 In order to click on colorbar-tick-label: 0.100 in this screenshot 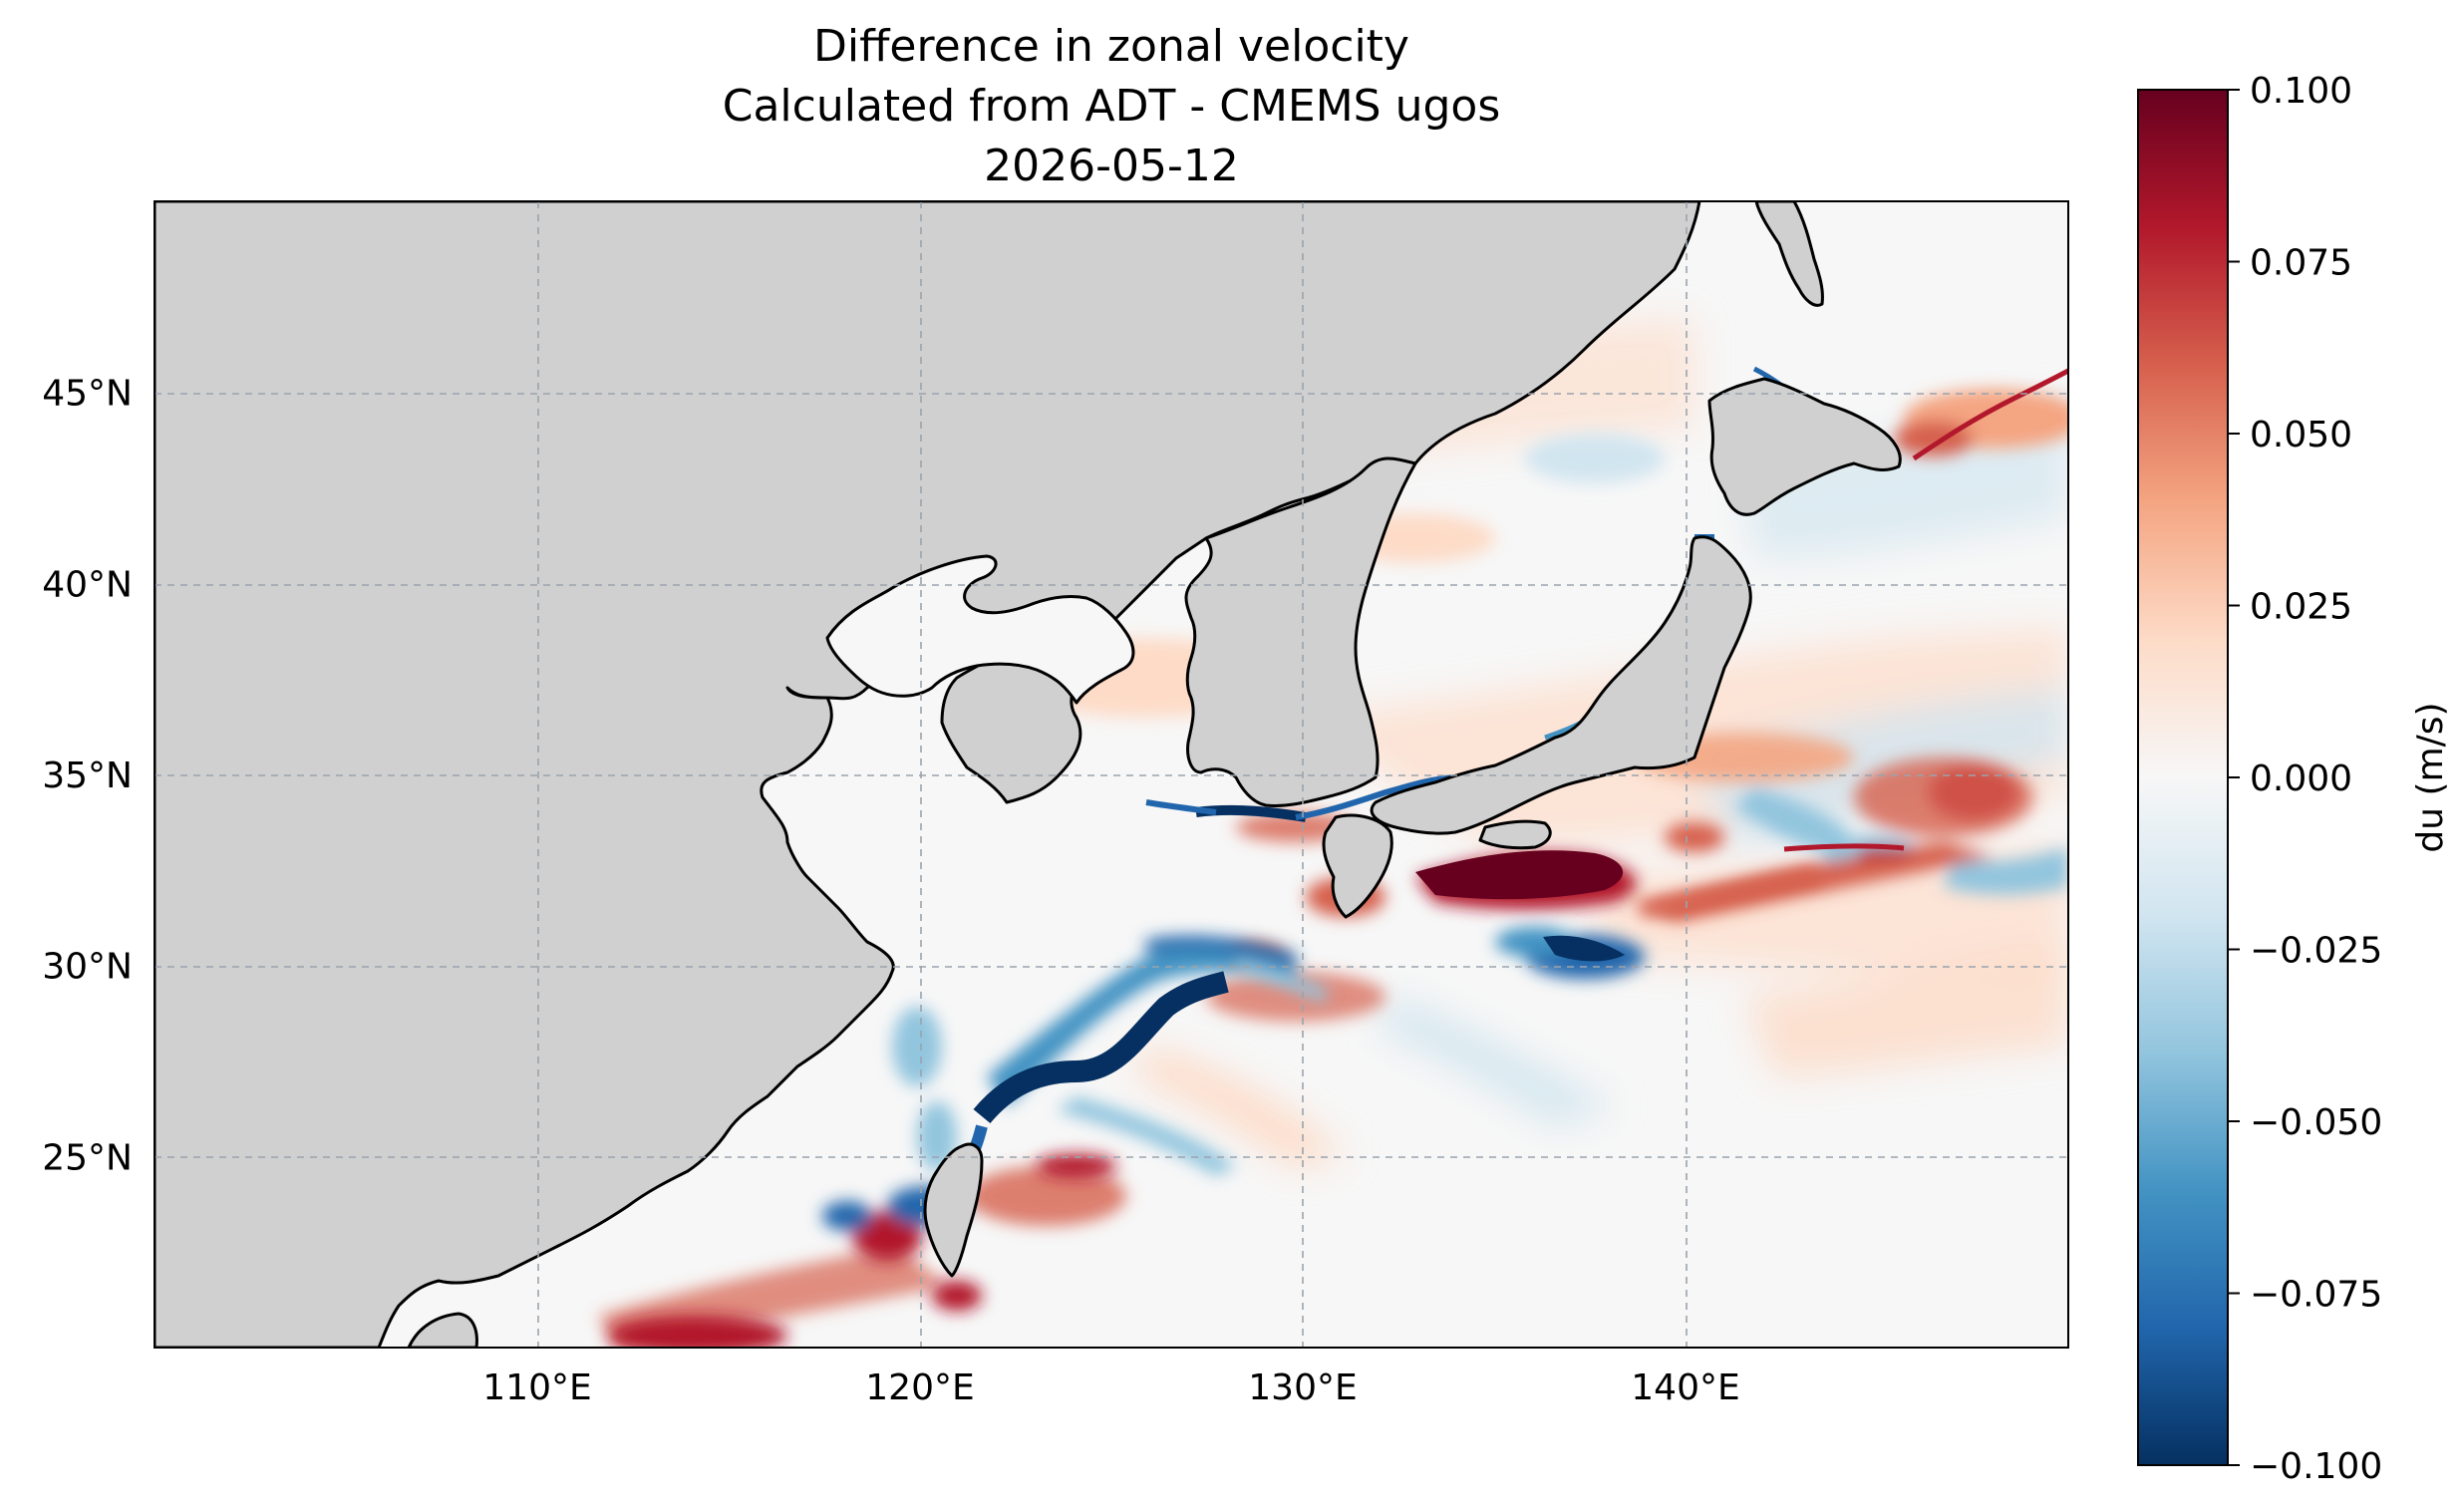, I will do `click(2301, 91)`.